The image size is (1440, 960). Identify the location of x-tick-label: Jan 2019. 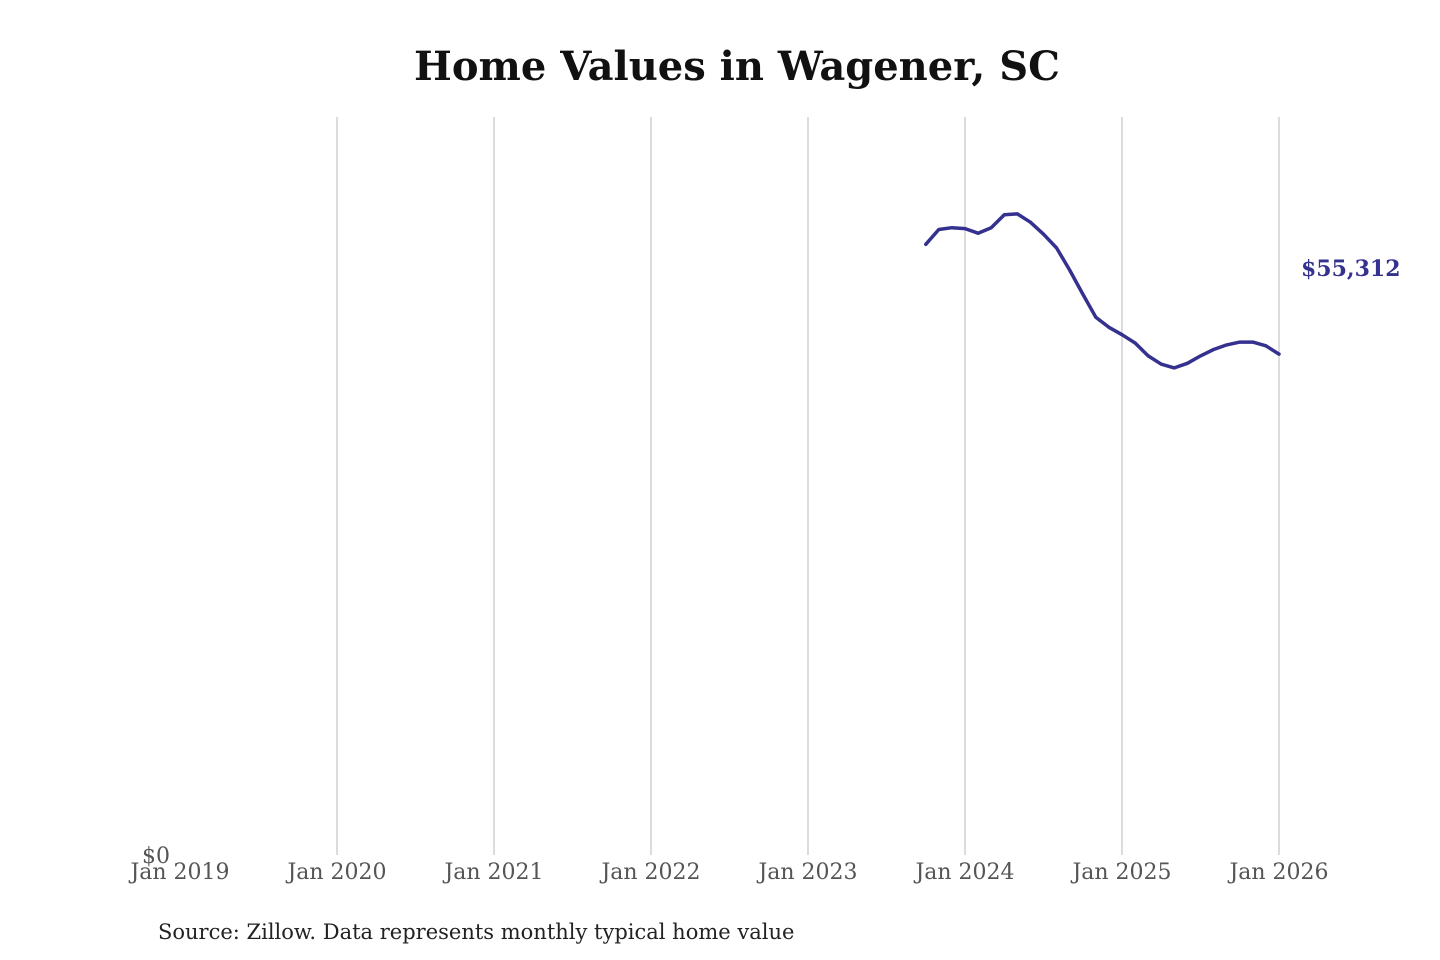
(178, 872).